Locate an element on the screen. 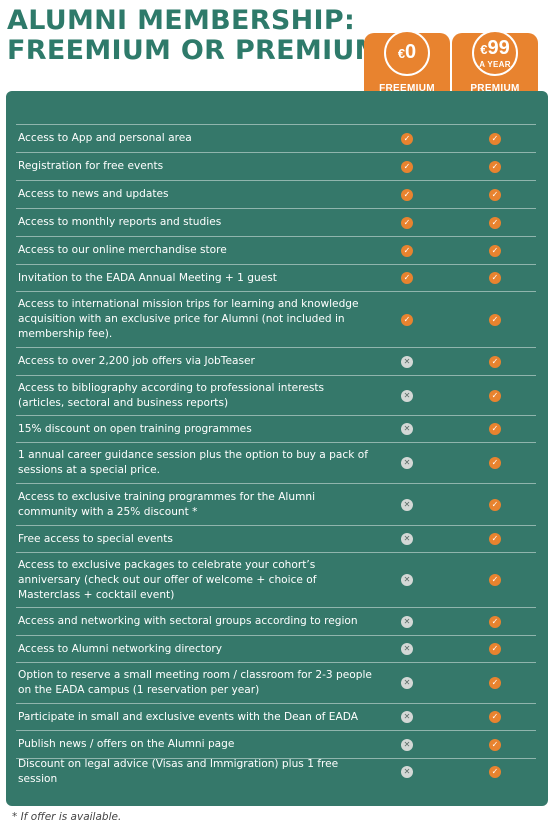  feature-label: 15% discount on open training programmes is located at coordinates (135, 428).